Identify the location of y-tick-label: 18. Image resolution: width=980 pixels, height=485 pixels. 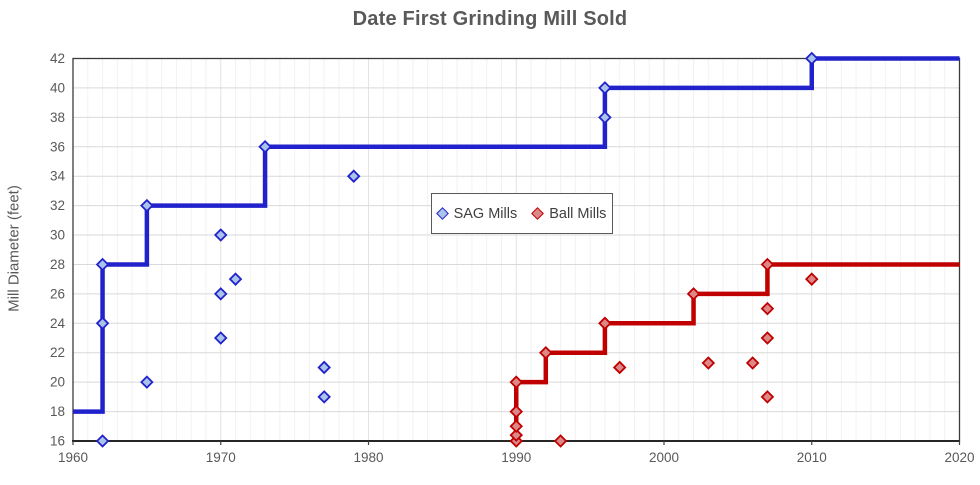
(57, 411).